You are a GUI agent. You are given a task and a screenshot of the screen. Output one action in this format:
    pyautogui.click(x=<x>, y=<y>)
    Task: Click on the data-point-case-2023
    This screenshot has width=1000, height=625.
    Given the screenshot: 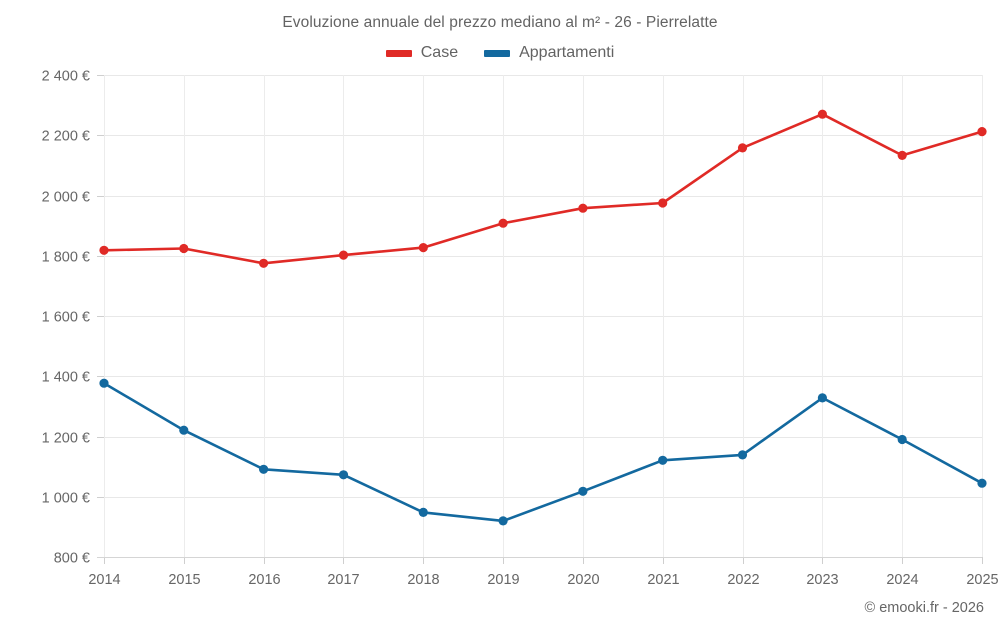 What is the action you would take?
    pyautogui.click(x=822, y=114)
    